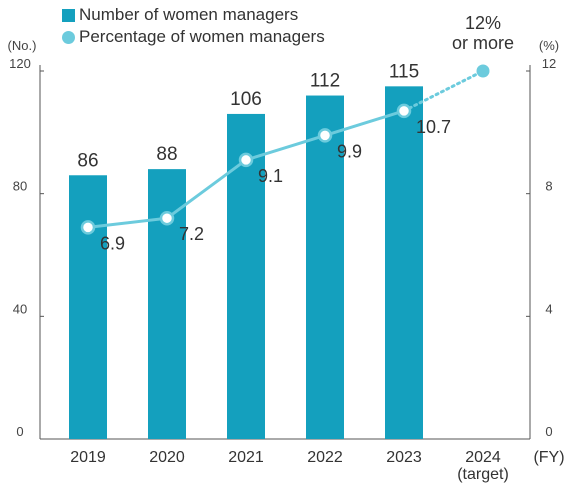 The width and height of the screenshot is (574, 485). What do you see at coordinates (349, 151) in the screenshot?
I see `line-value-label: 9.9` at bounding box center [349, 151].